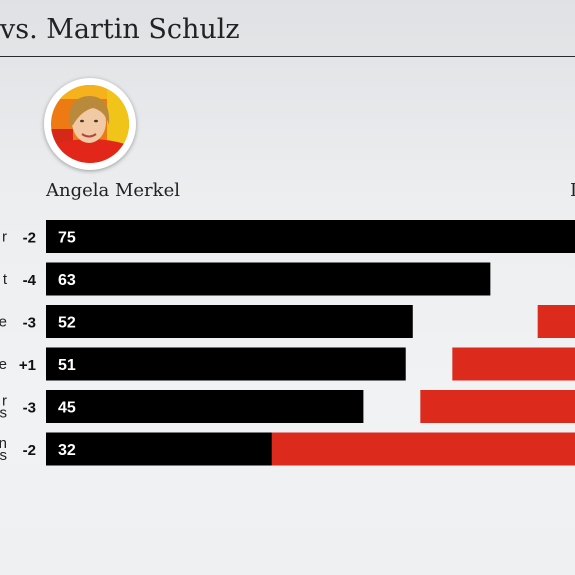 This screenshot has width=575, height=575. Describe the element at coordinates (67, 408) in the screenshot. I see `bar-value-label: 45` at that location.